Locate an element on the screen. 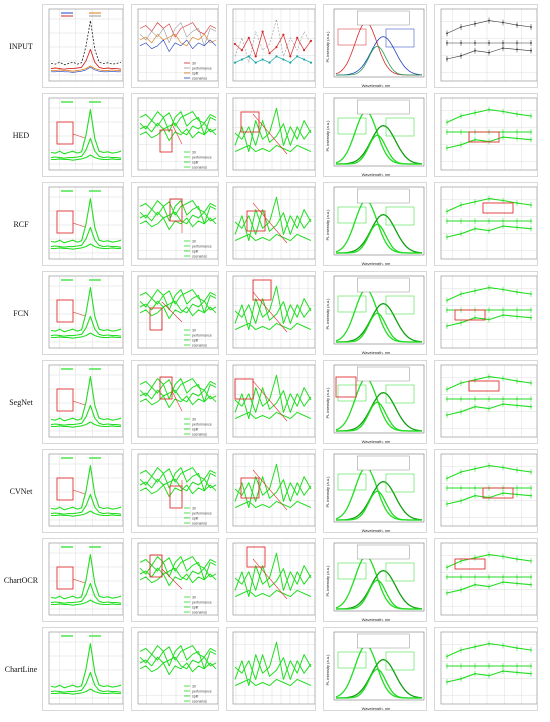 The image size is (550, 722). panel-fcn-col5 is located at coordinates (486, 313).